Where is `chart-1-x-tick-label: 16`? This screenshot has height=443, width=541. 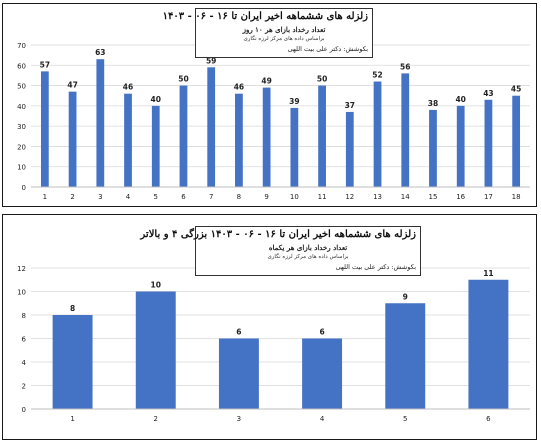
chart-1-x-tick-label: 16 is located at coordinates (460, 197).